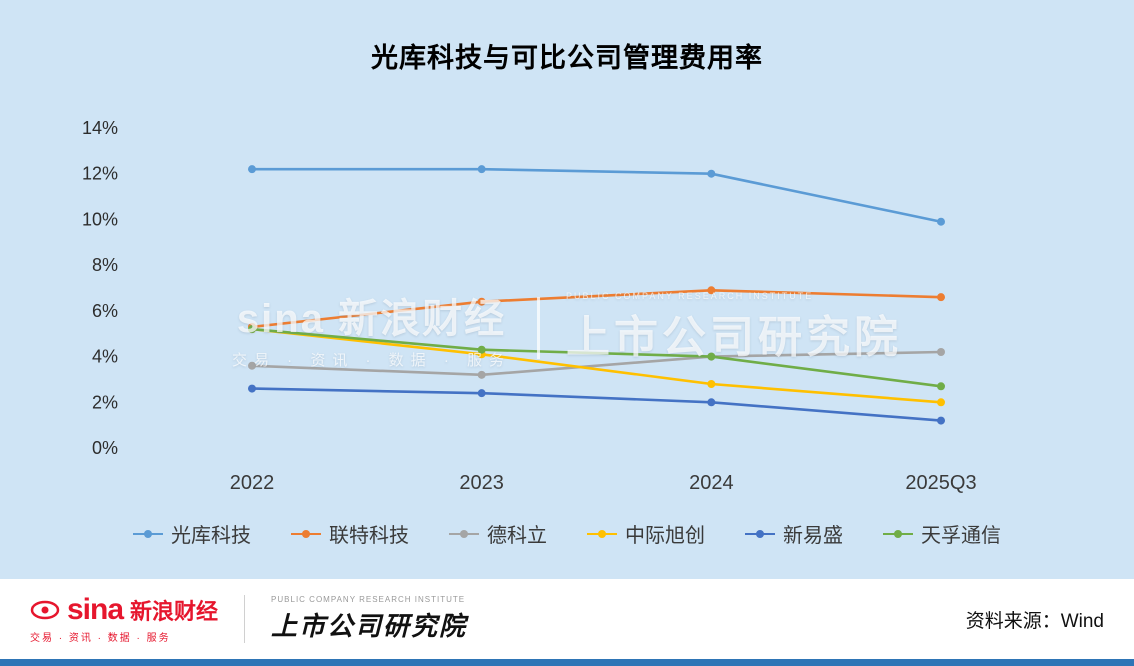 The width and height of the screenshot is (1134, 666). I want to click on legend-label: 光库科技, so click(211, 536).